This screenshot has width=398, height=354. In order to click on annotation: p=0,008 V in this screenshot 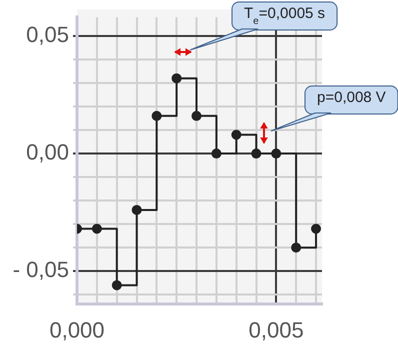, I will do `click(351, 97)`.